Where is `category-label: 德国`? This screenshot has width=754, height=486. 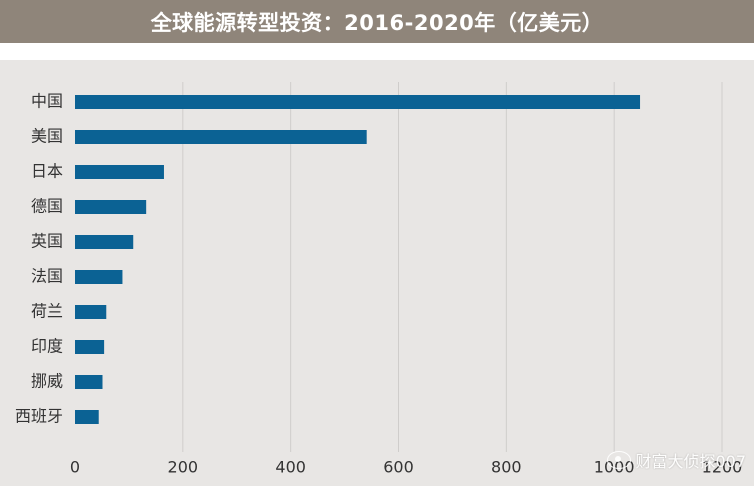
category-label: 德国 is located at coordinates (47, 206).